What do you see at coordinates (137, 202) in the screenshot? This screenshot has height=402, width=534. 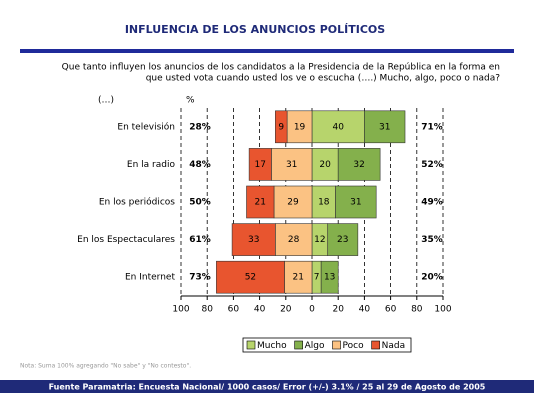 I see `category-label: En los periódicos` at bounding box center [137, 202].